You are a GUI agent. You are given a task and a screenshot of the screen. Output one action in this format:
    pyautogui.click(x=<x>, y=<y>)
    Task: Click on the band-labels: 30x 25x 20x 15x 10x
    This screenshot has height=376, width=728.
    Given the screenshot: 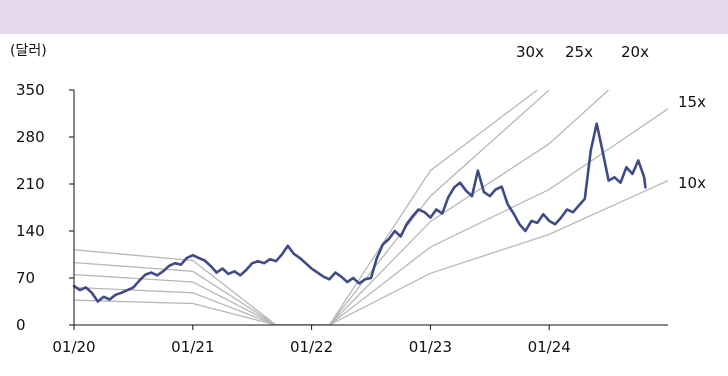 What is the action you would take?
    pyautogui.click(x=611, y=117)
    